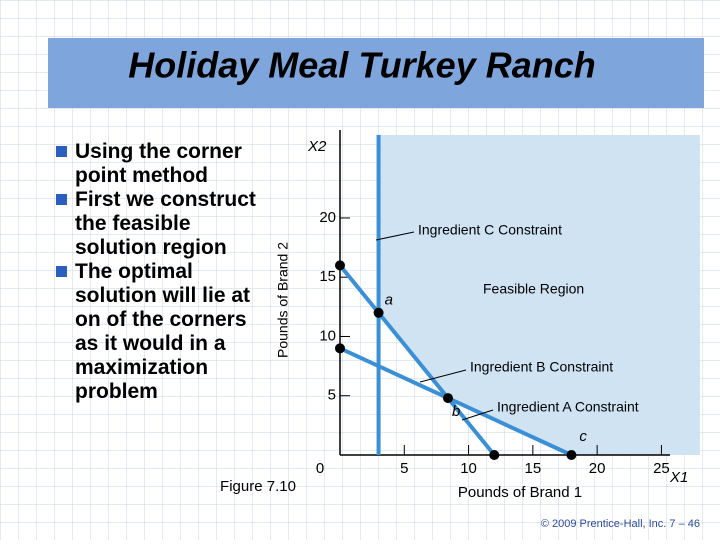  Describe the element at coordinates (533, 289) in the screenshot. I see `region-label: Feasible Region` at that location.